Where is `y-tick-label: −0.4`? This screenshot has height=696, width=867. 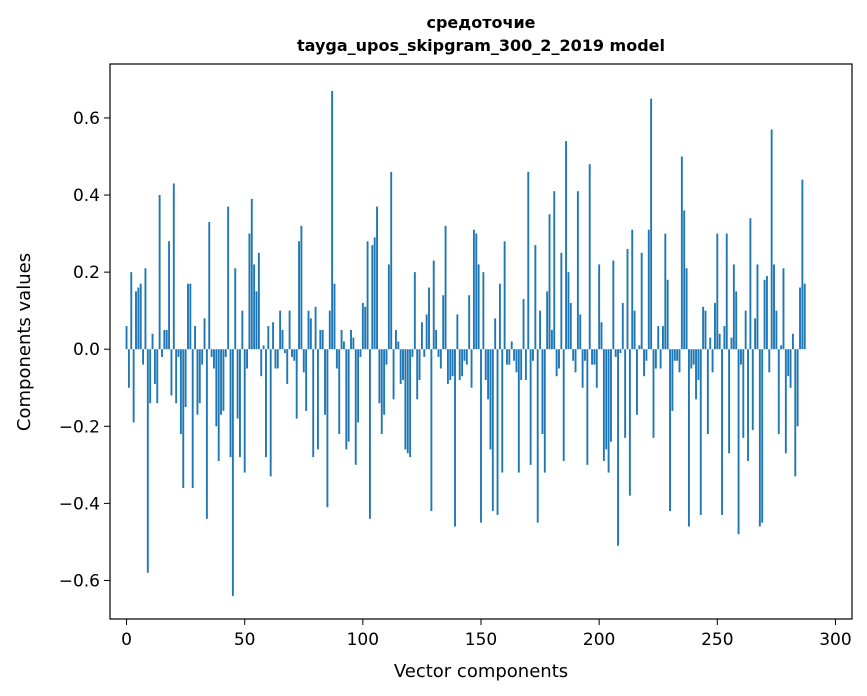
y-tick-label: −0.4 is located at coordinates (79, 504).